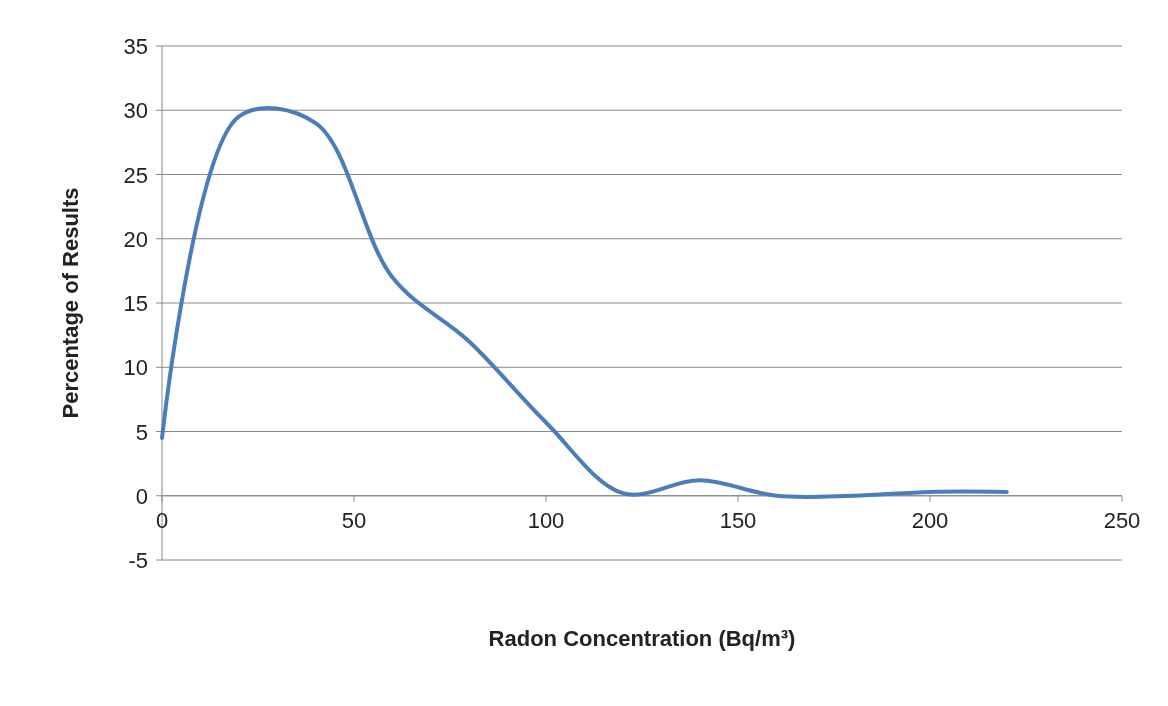 The height and width of the screenshot is (706, 1168). What do you see at coordinates (642, 638) in the screenshot?
I see `x-axis-title: Radon Concentration (Bq/m³)` at bounding box center [642, 638].